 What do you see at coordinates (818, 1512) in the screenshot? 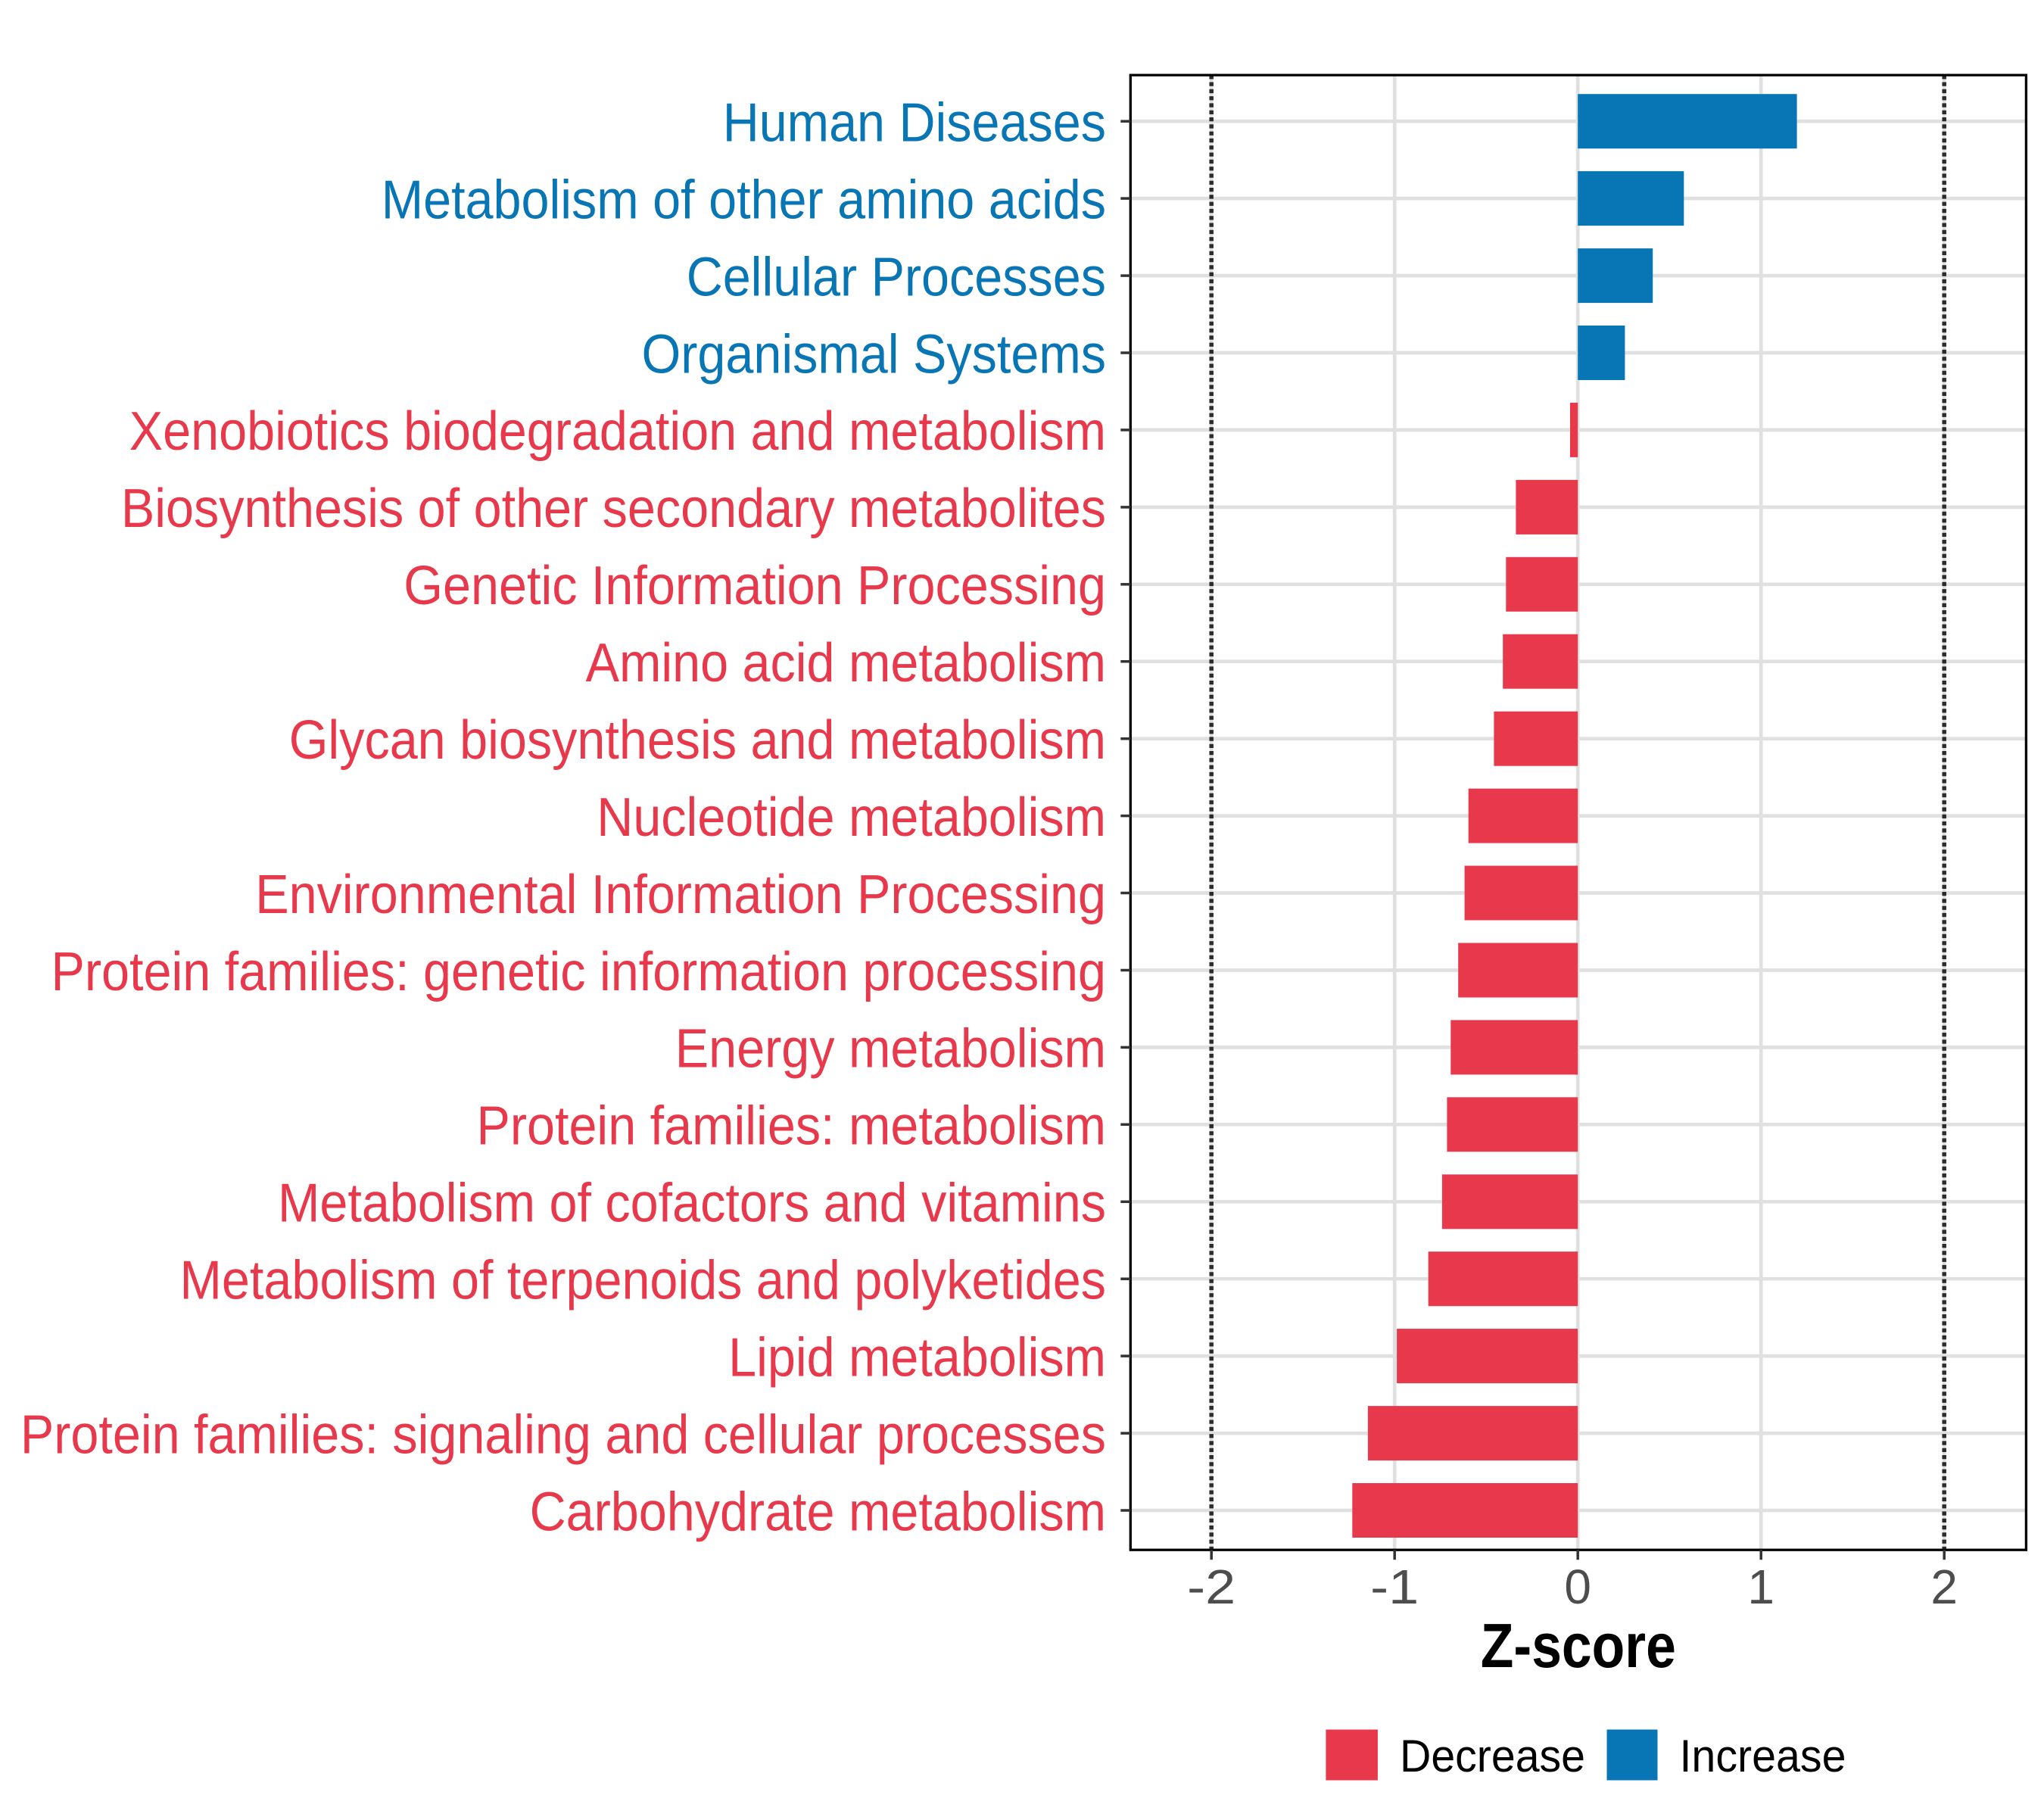
I see `svg-text: Carbohydrate metabolism` at bounding box center [818, 1512].